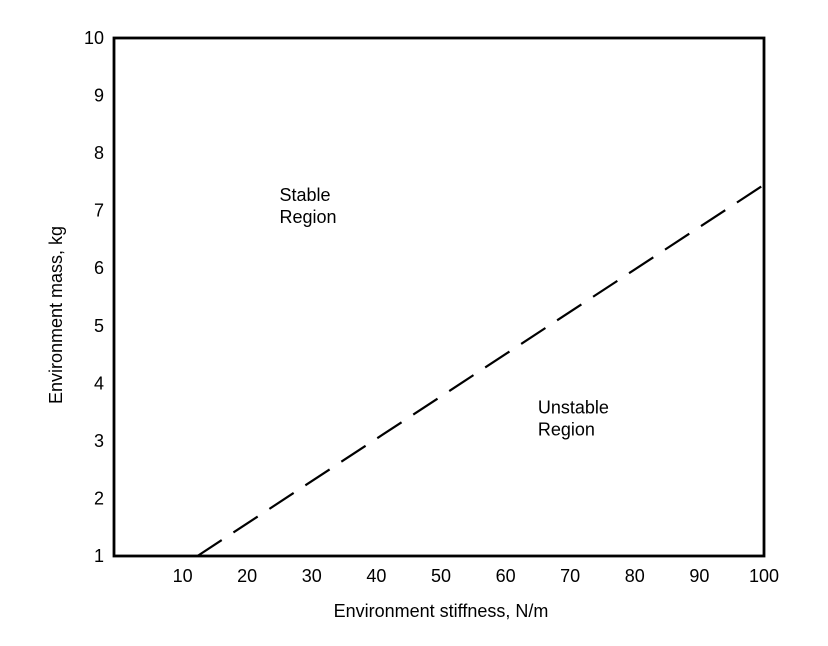  Describe the element at coordinates (99, 96) in the screenshot. I see `y-tick-label: 9` at that location.